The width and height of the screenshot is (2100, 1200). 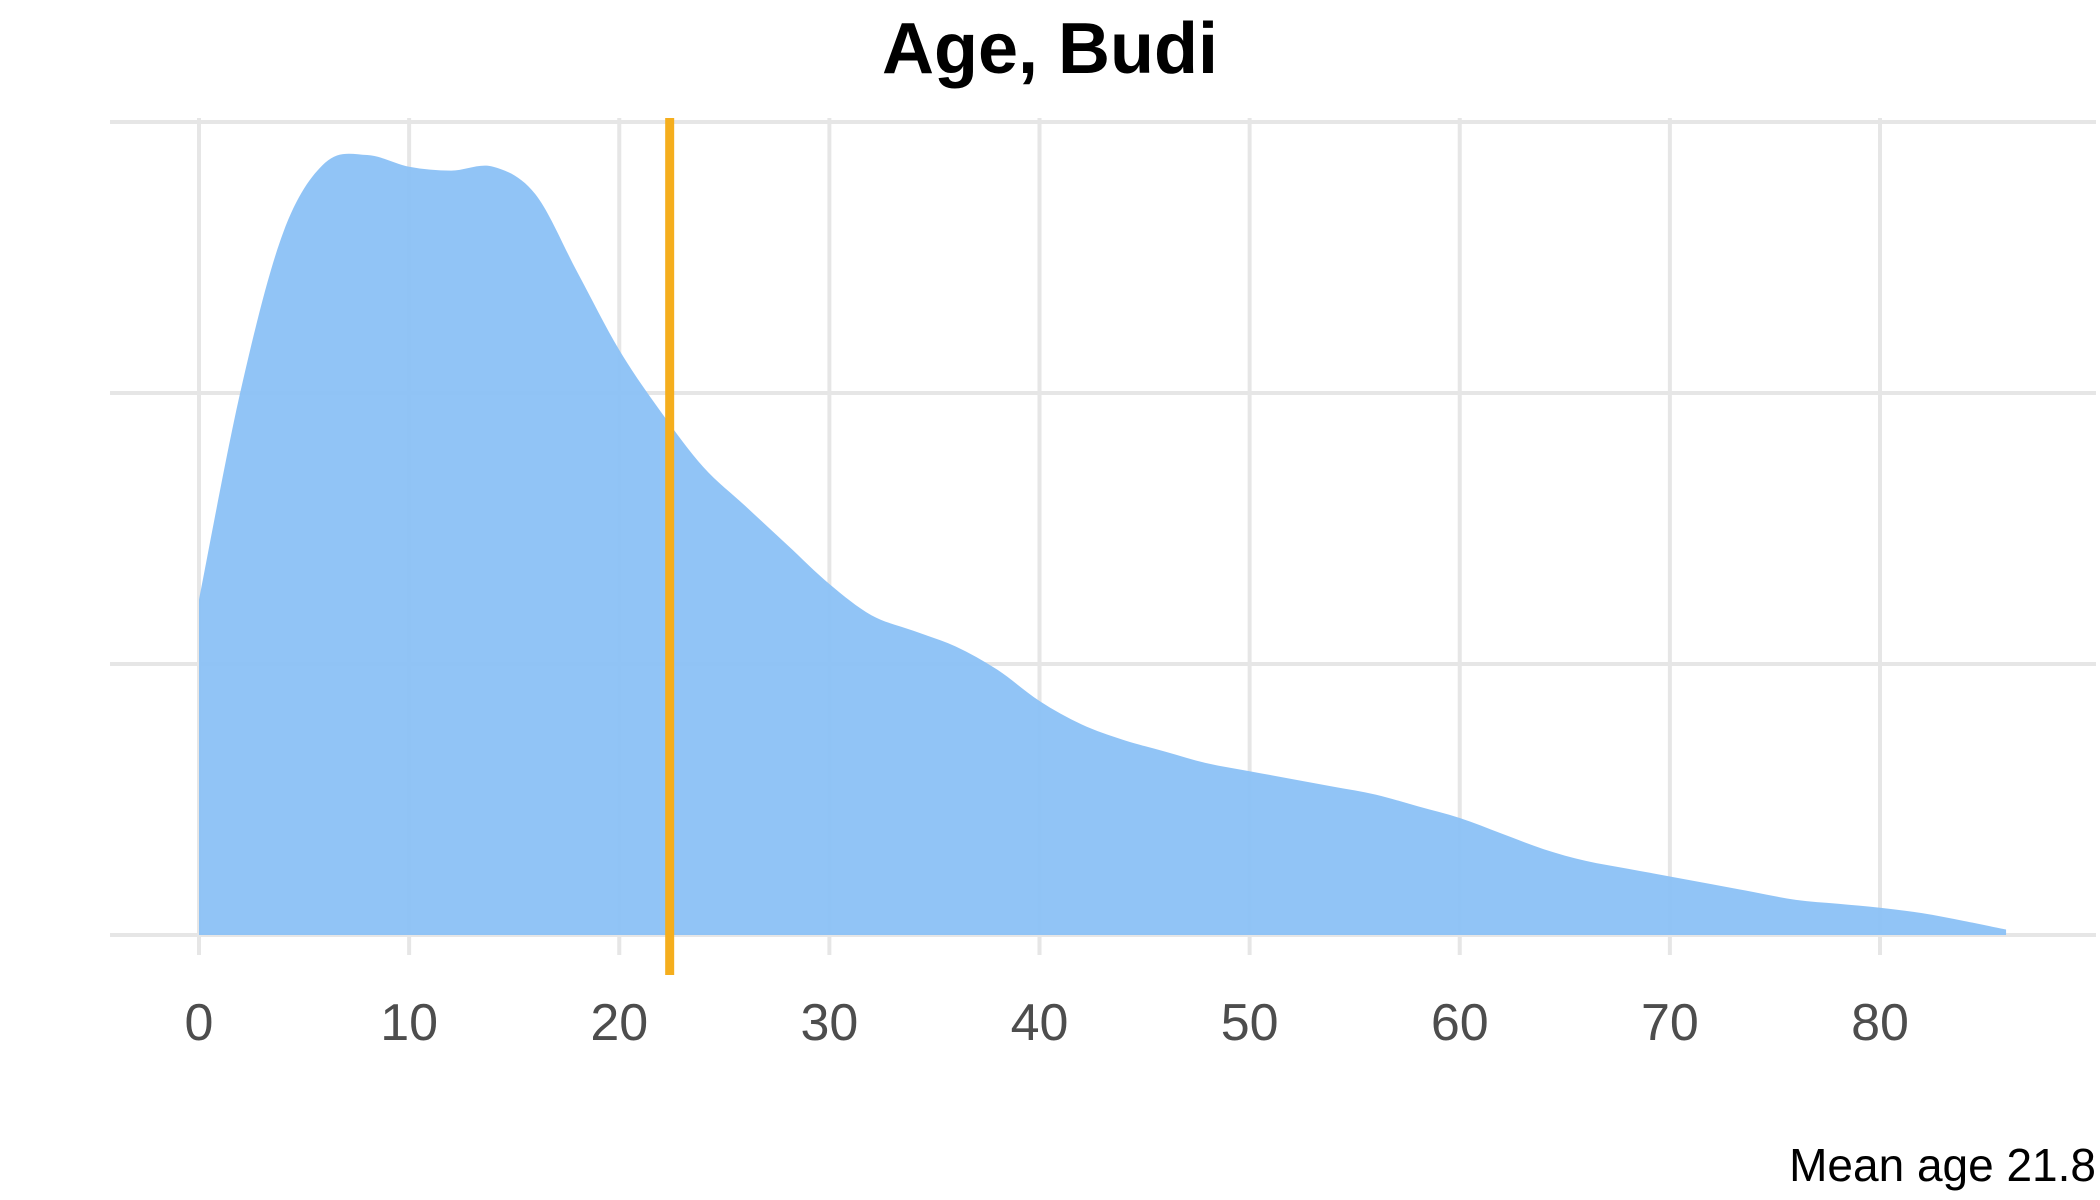 What do you see at coordinates (1040, 1023) in the screenshot?
I see `x-tick-label-40: 40` at bounding box center [1040, 1023].